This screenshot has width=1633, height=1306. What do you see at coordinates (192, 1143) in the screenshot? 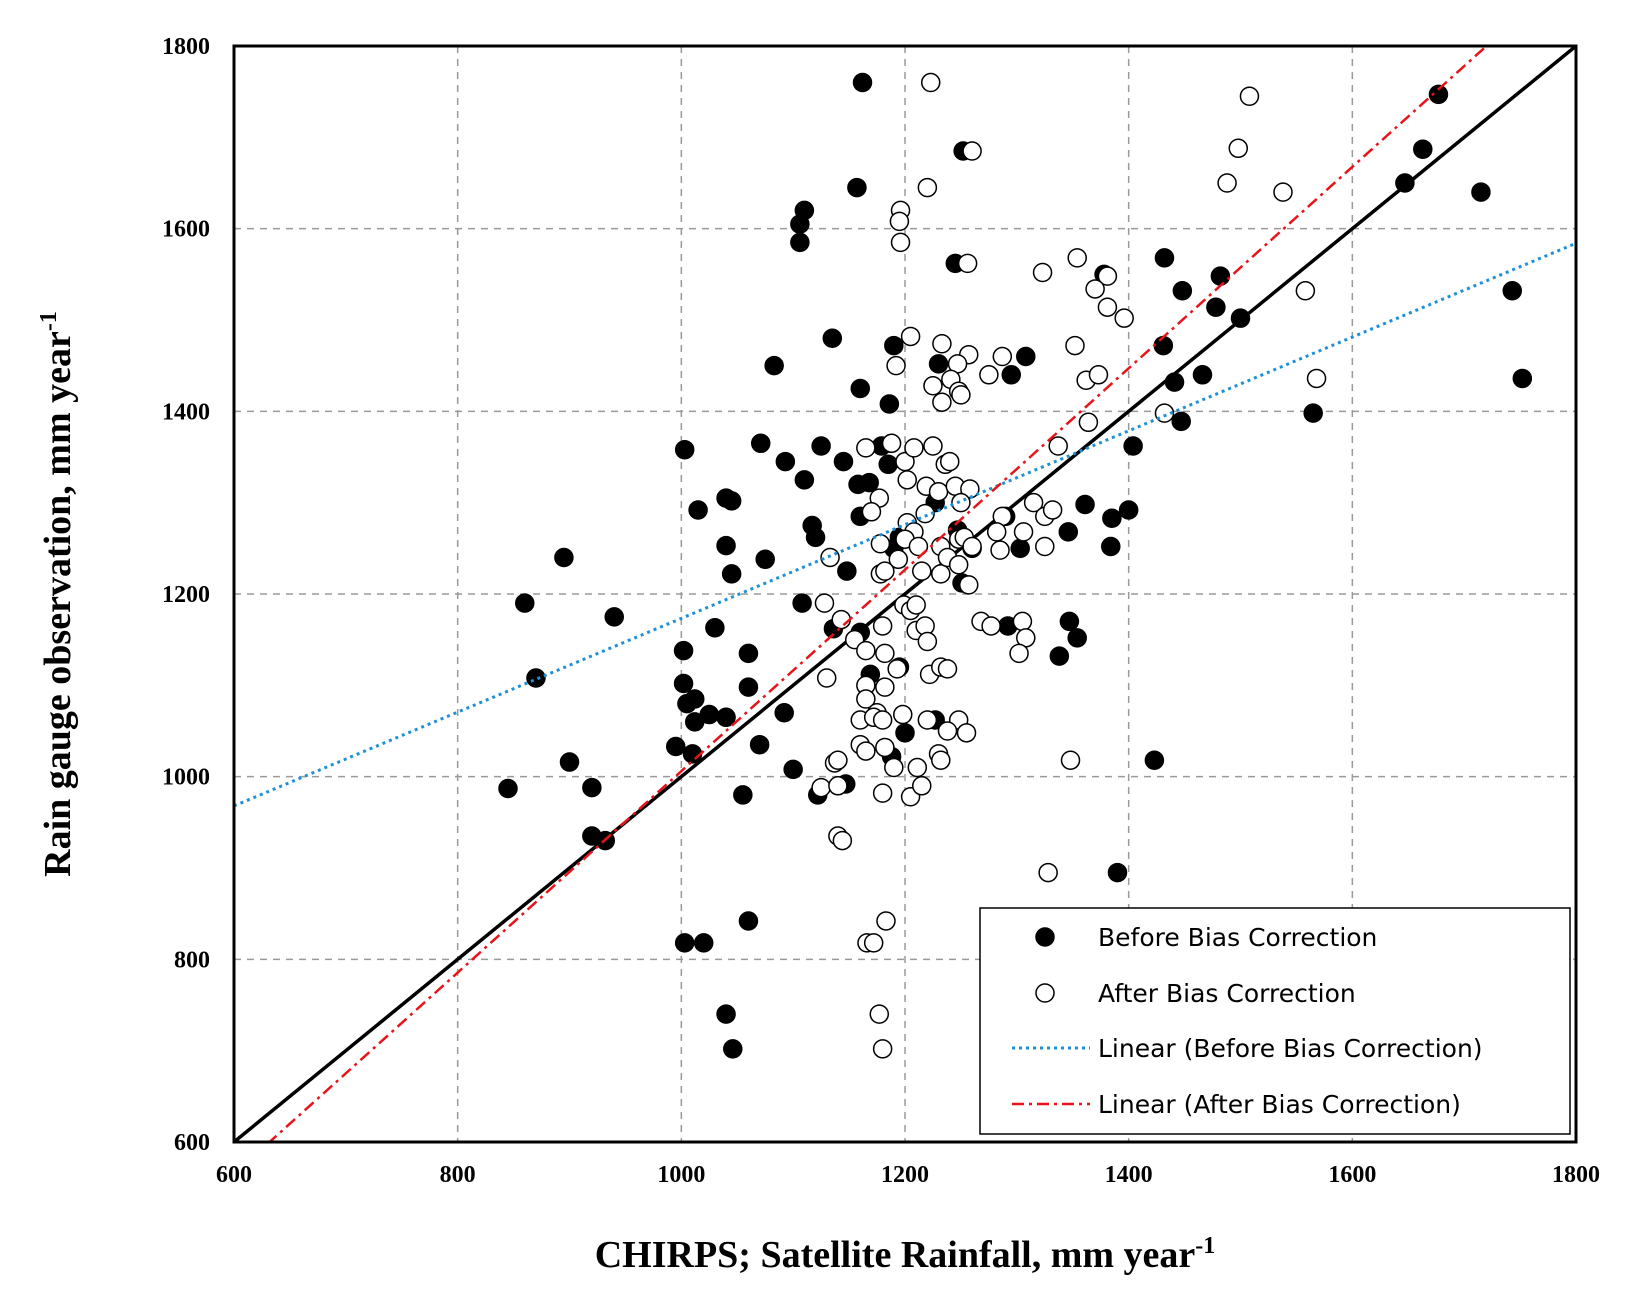
I see `y-tick-label: 600` at bounding box center [192, 1143].